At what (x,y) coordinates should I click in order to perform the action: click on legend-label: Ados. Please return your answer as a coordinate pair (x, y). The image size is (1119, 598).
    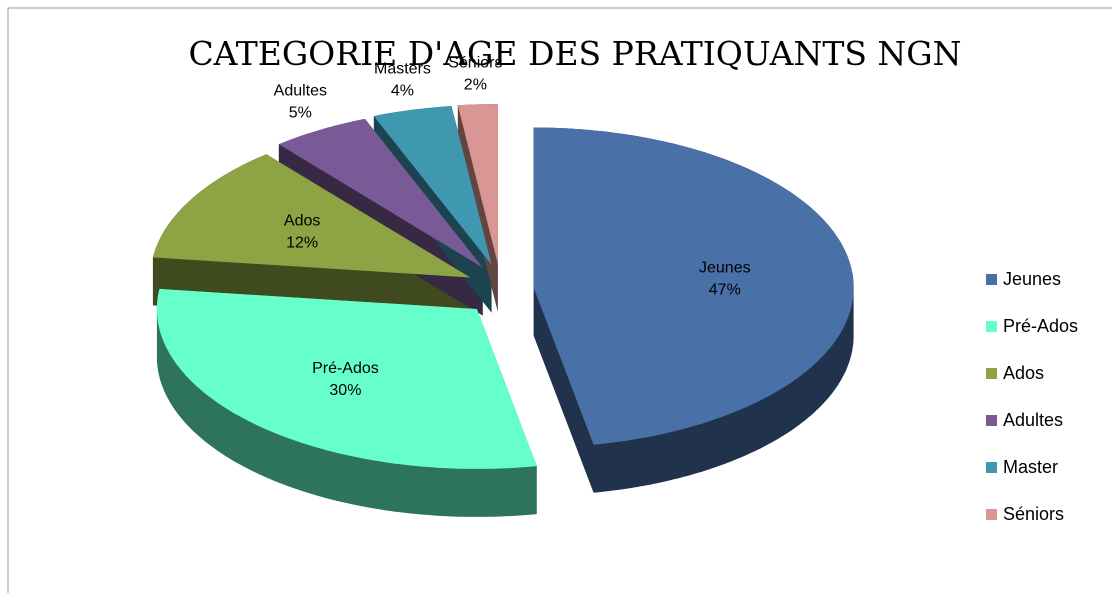
    Looking at the image, I should click on (1023, 373).